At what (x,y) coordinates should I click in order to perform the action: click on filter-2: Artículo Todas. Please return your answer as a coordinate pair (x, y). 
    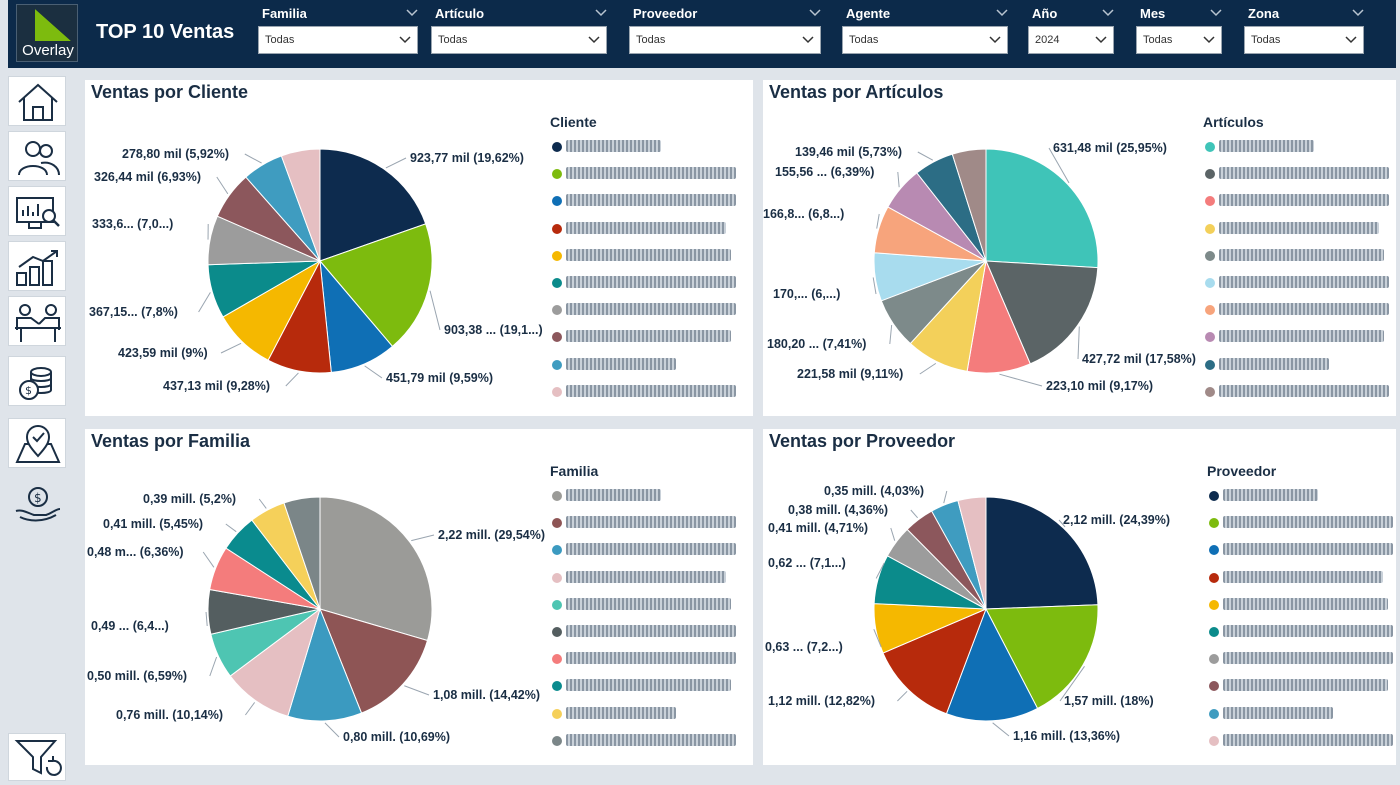
    Looking at the image, I should click on (519, 30).